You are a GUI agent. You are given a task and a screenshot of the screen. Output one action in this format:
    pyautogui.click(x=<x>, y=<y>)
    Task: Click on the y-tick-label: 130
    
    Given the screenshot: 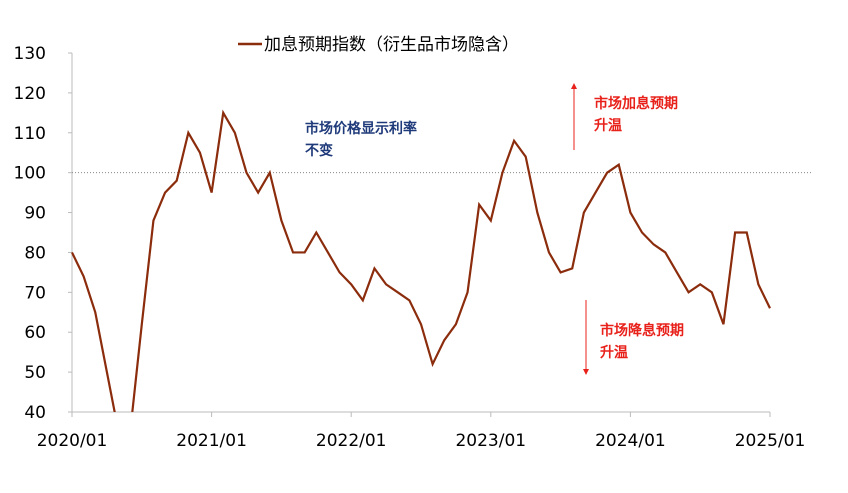 What is the action you would take?
    pyautogui.click(x=30, y=54)
    